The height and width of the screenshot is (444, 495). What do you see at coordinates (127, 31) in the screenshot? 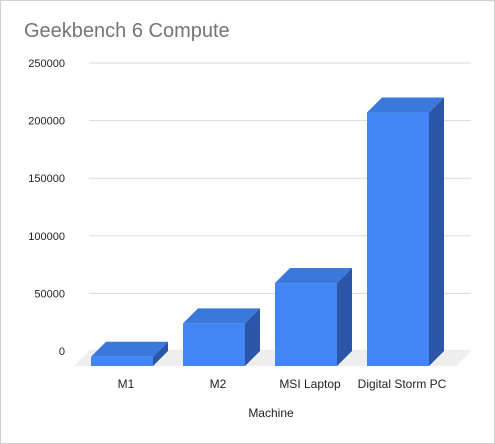
I see `chart-title: Geekbench 6 Compute` at bounding box center [127, 31].